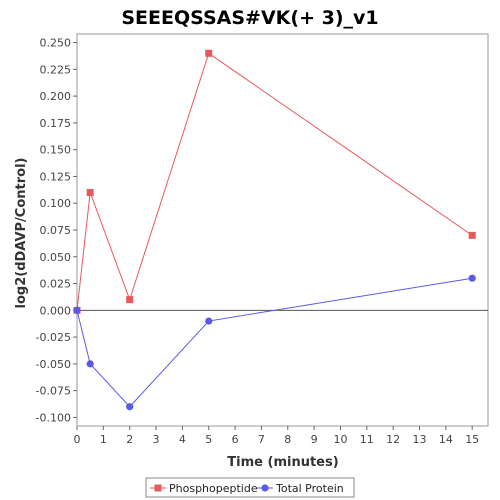 The image size is (500, 500). I want to click on y-tick-label: -0.075, so click(53, 391).